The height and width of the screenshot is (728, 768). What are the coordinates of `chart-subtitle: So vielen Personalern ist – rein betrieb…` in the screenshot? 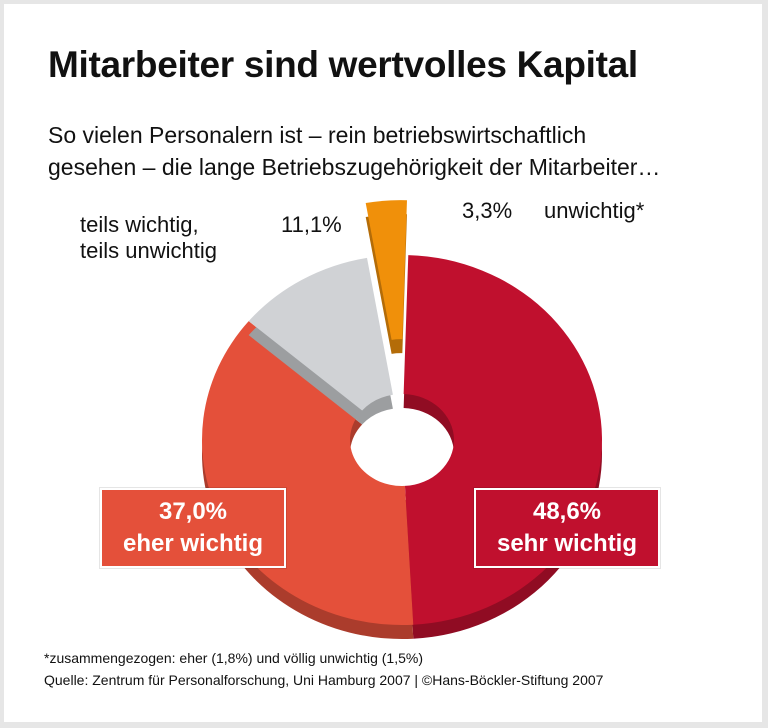 It's located at (354, 151).